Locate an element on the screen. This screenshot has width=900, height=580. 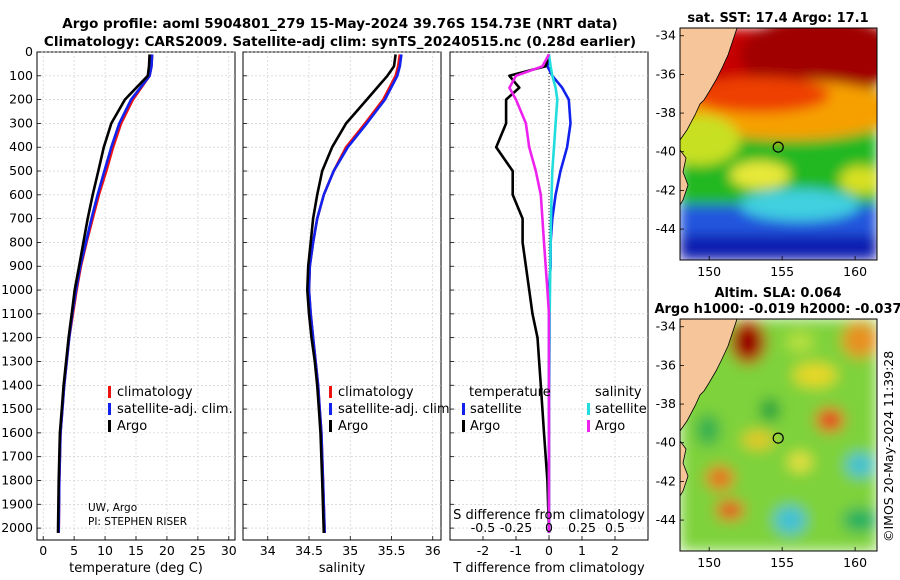
legend-swatch-t-argo is located at coordinates (463, 426).